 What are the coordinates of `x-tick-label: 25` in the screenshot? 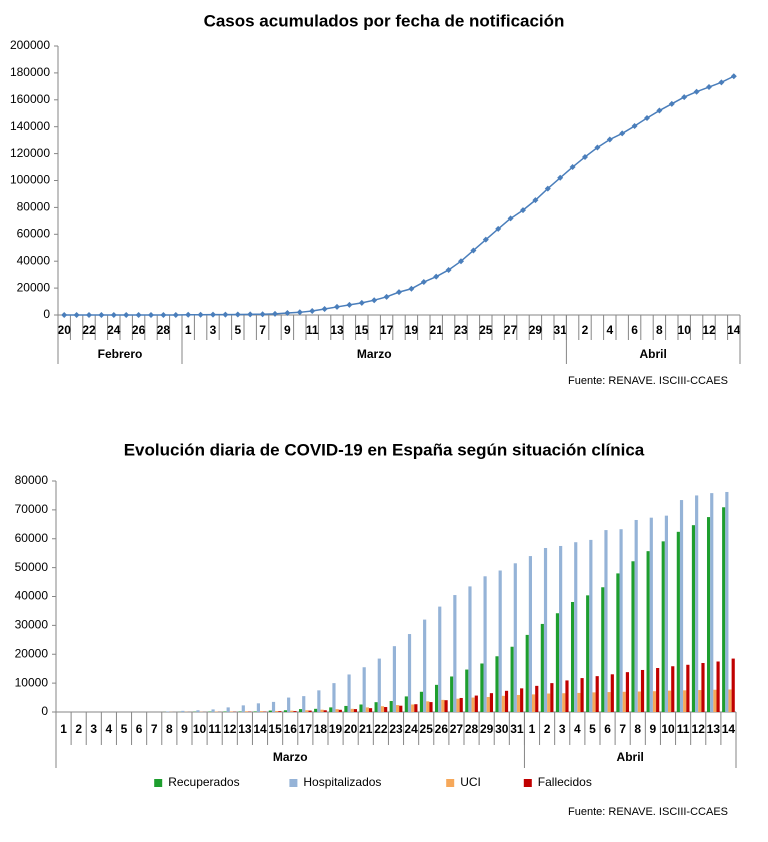 It's located at (427, 729).